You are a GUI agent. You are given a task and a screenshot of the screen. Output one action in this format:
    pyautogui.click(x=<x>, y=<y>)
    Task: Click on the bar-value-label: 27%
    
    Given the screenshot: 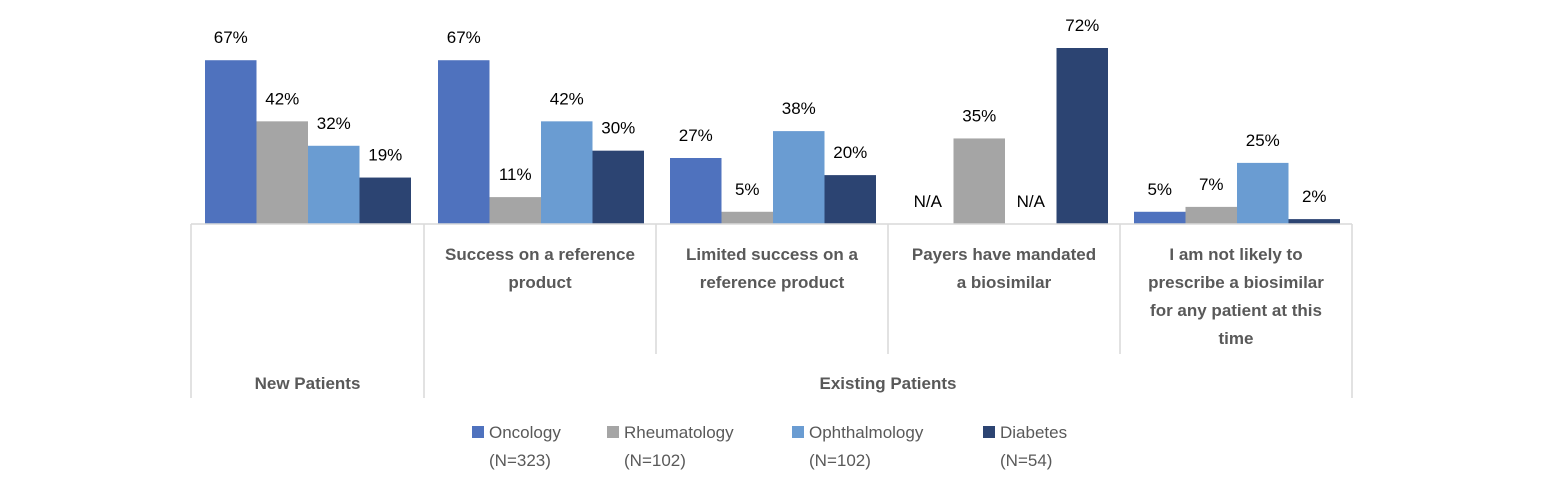 What is the action you would take?
    pyautogui.click(x=696, y=135)
    